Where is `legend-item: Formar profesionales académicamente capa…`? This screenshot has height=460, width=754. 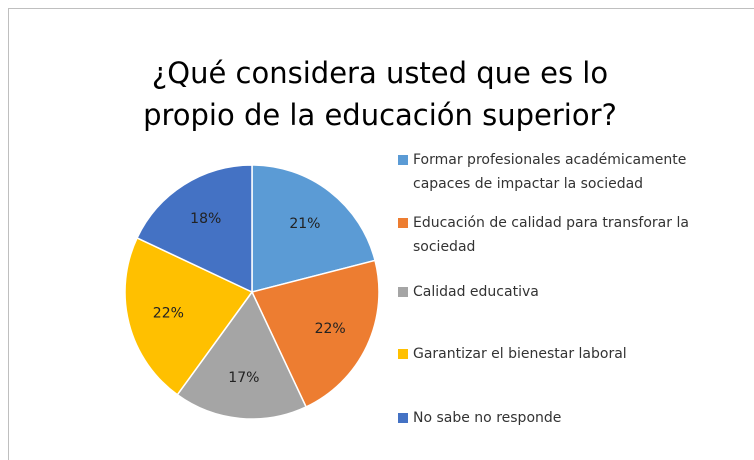 legend-item: Formar profesionales académicamente capa… is located at coordinates (573, 172).